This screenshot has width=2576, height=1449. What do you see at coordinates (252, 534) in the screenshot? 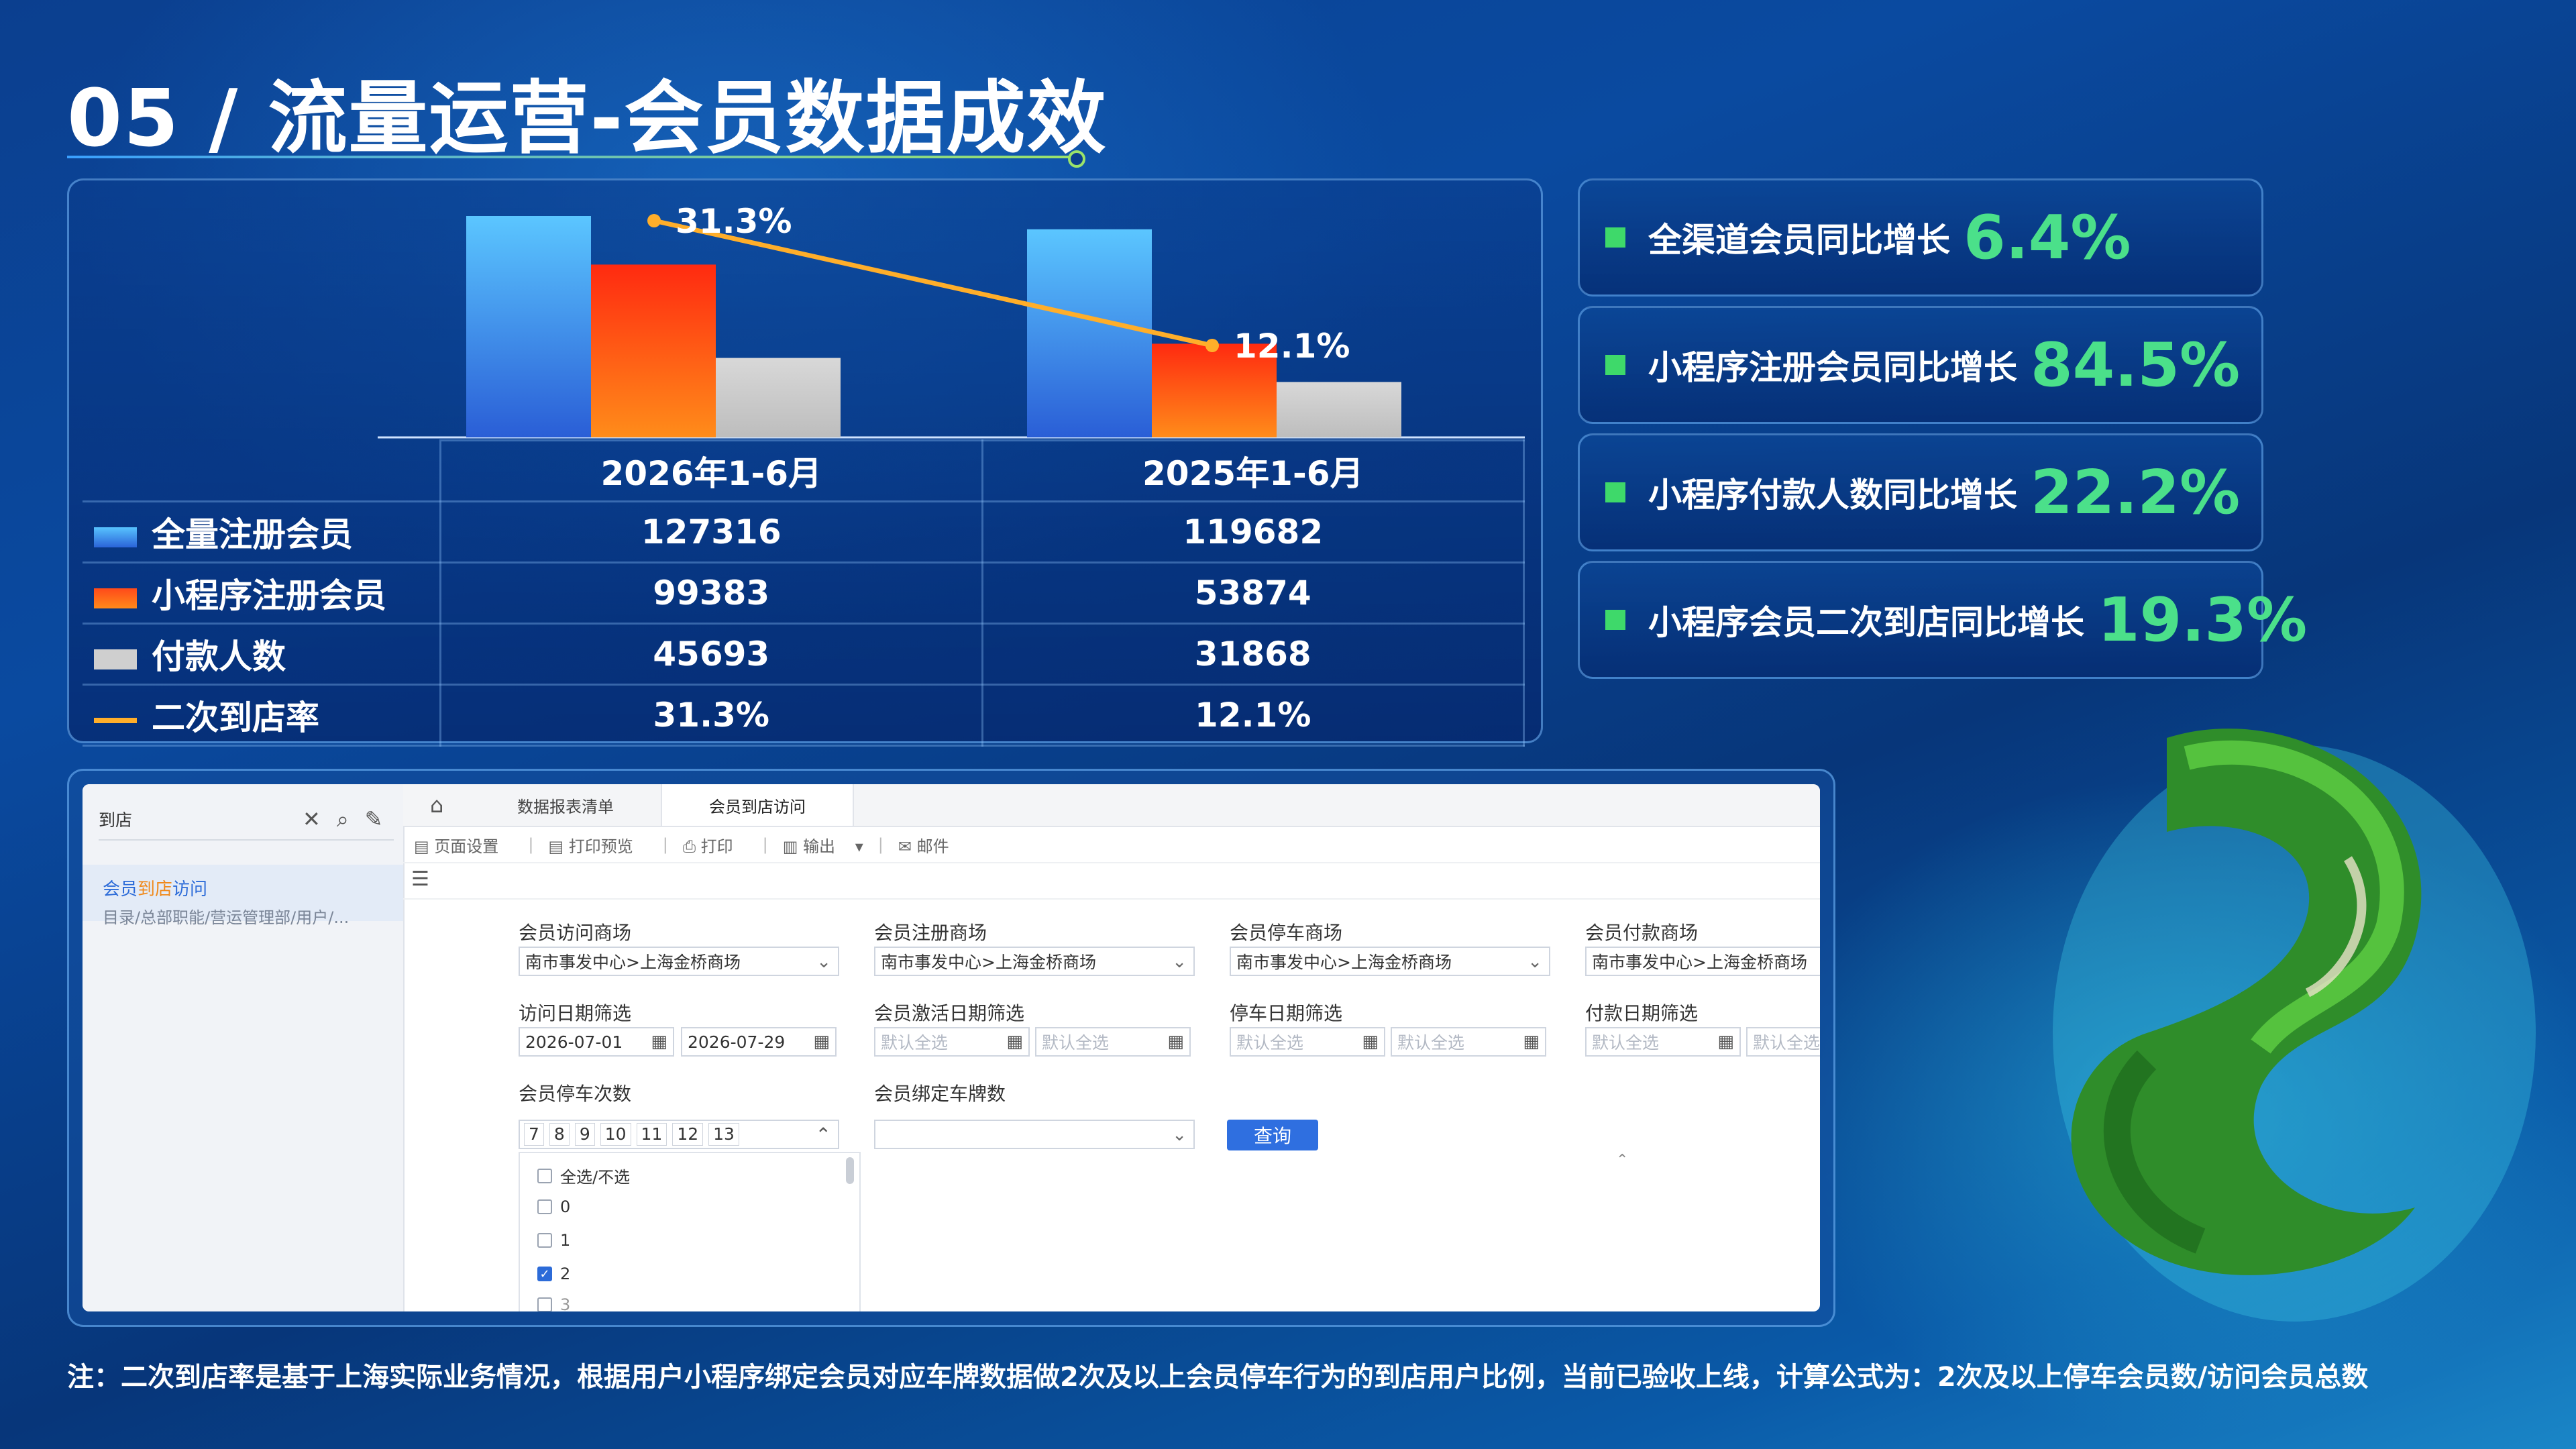
I see `row-label: 全量注册会员` at bounding box center [252, 534].